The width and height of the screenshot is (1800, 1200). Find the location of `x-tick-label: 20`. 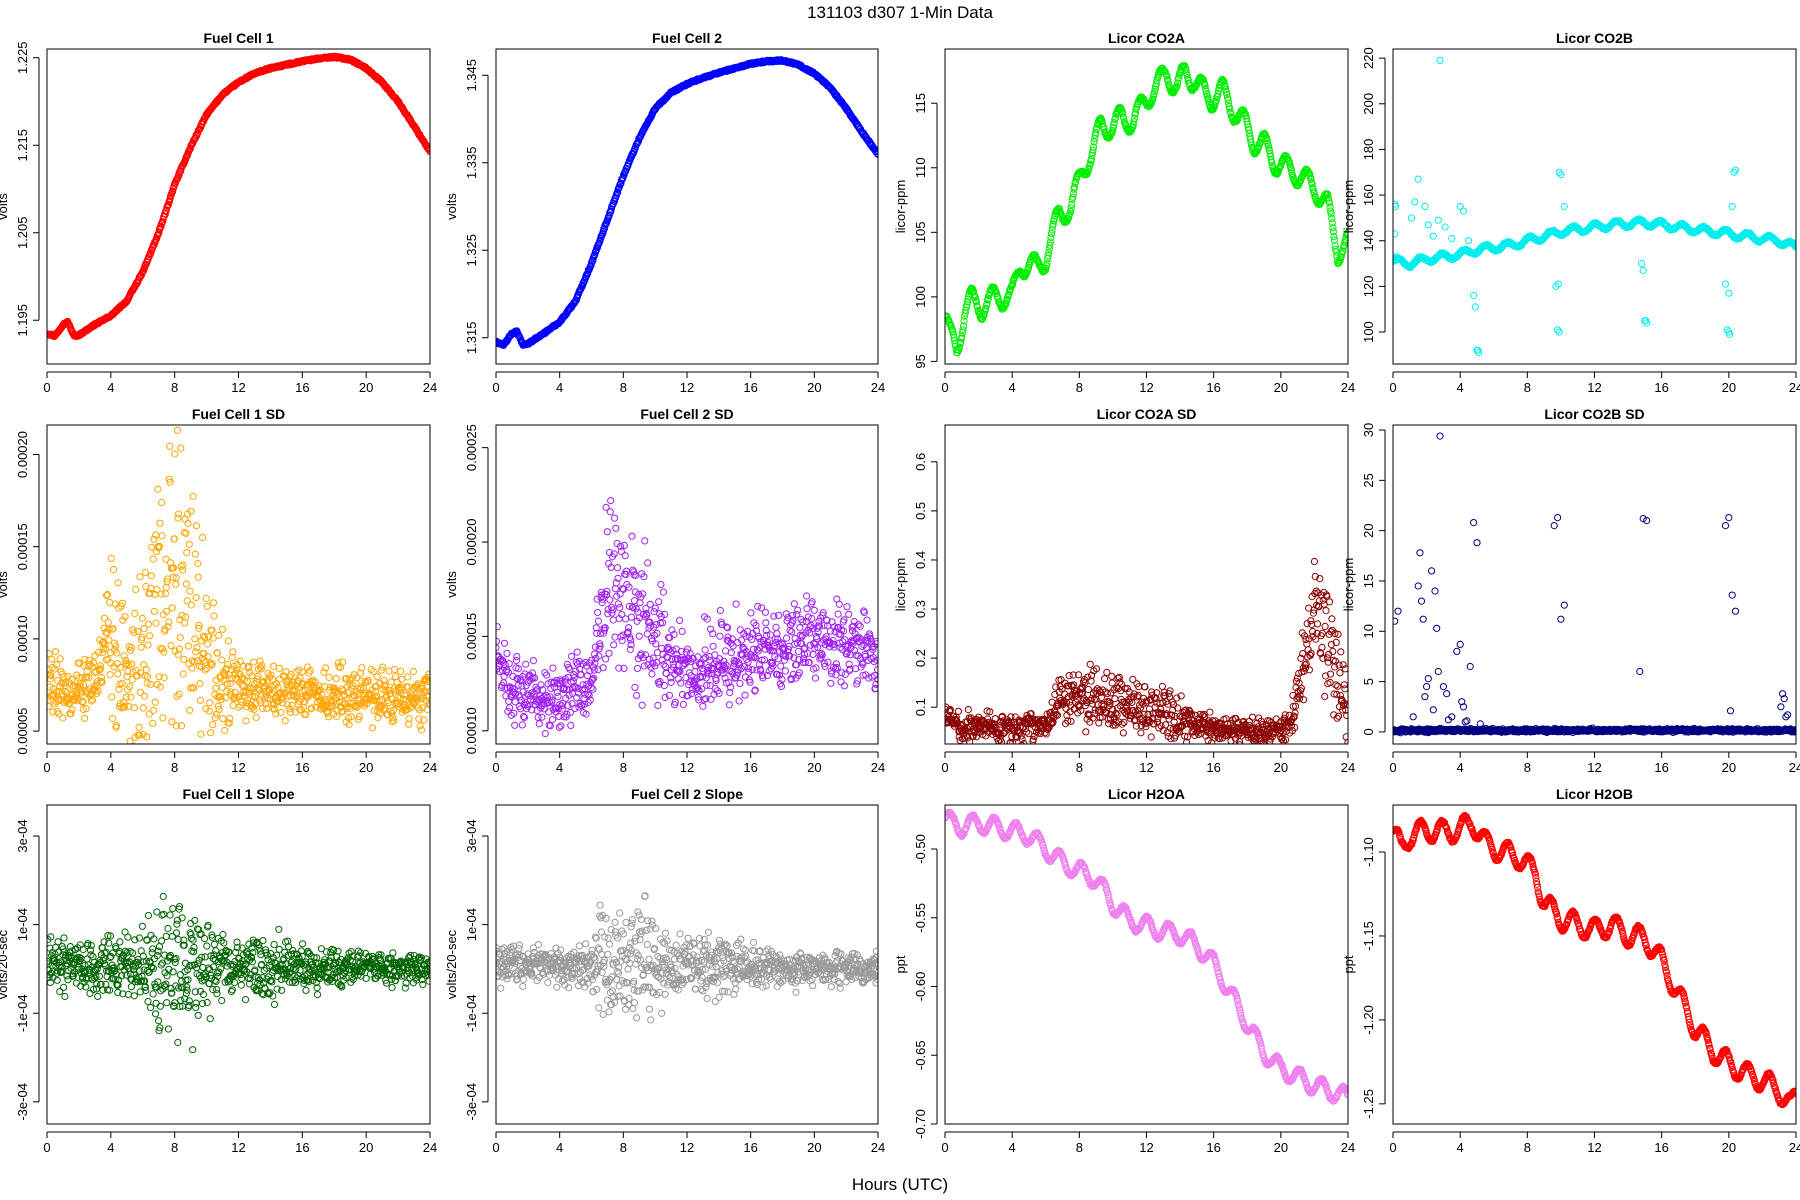

x-tick-label: 20 is located at coordinates (814, 387).